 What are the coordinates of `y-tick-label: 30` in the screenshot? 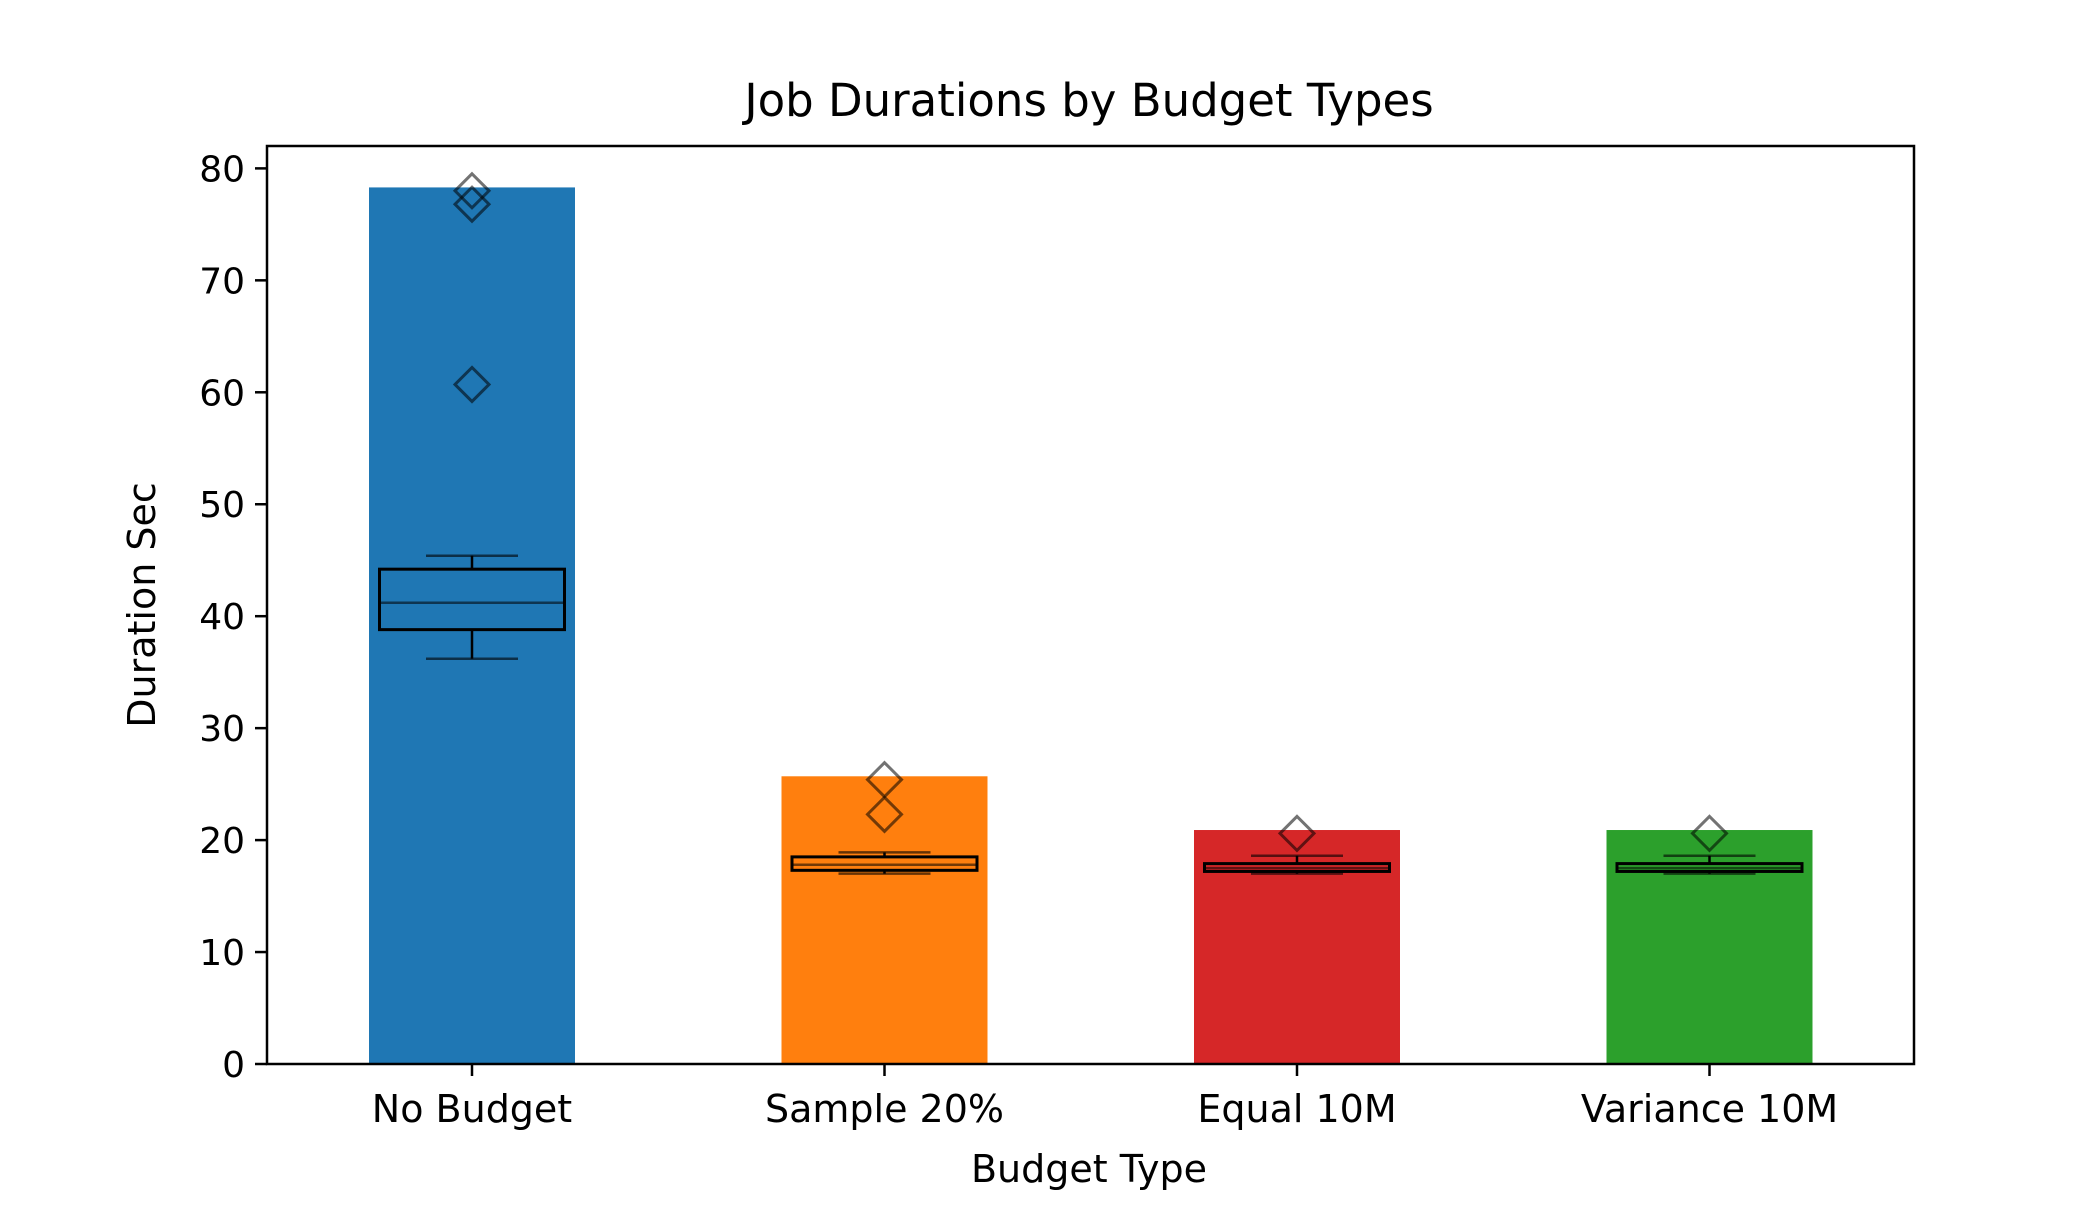 It's located at (222, 729).